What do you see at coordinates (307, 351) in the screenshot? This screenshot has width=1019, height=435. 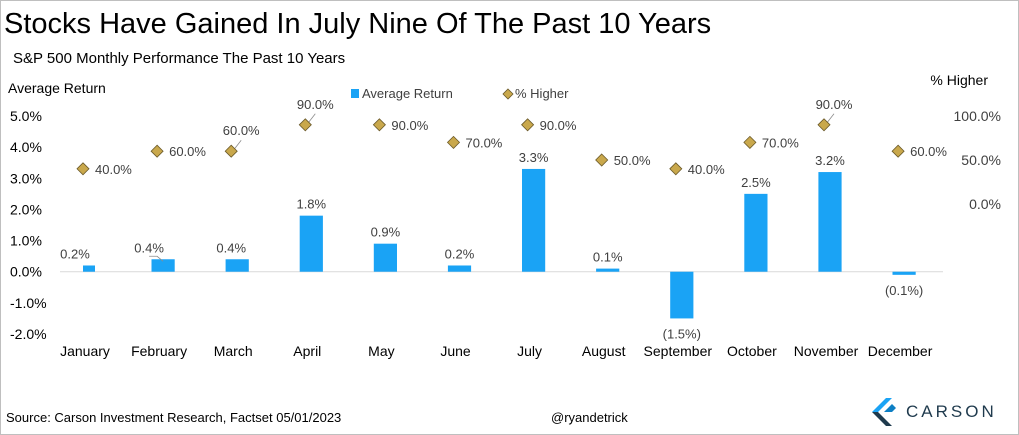 I see `category-label: April` at bounding box center [307, 351].